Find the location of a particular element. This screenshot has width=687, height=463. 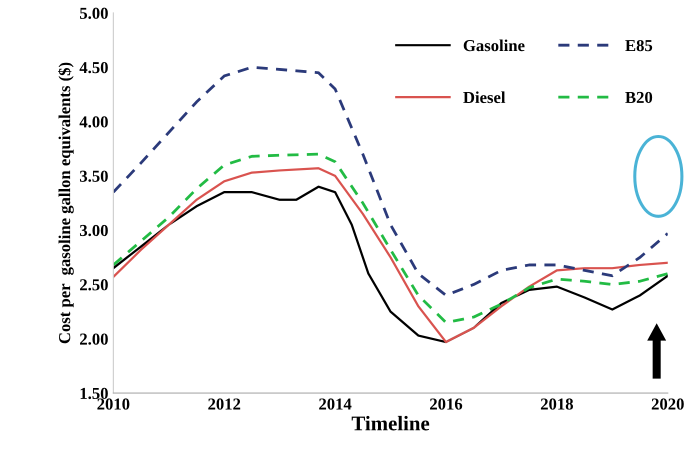

y-tick-label: 4.50 is located at coordinates (94, 68).